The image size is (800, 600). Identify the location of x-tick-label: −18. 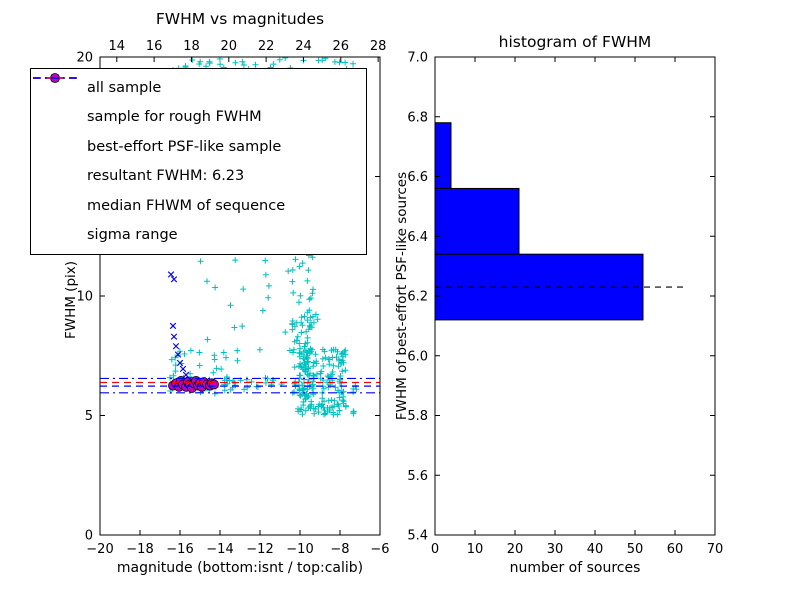
(139, 549).